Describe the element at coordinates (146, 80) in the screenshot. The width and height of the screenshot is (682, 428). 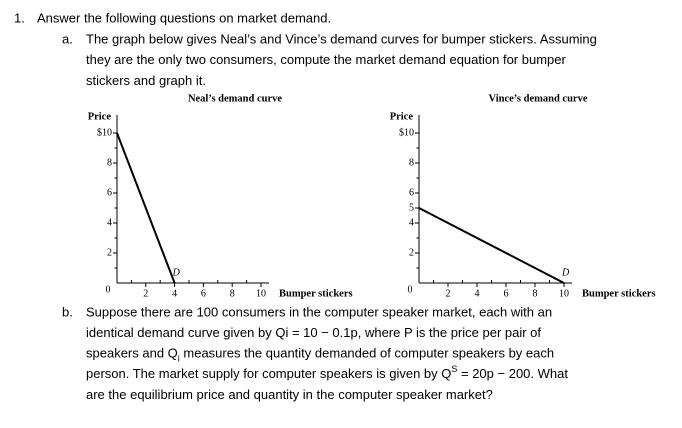
I see `text-line: stickers and graph it.` at that location.